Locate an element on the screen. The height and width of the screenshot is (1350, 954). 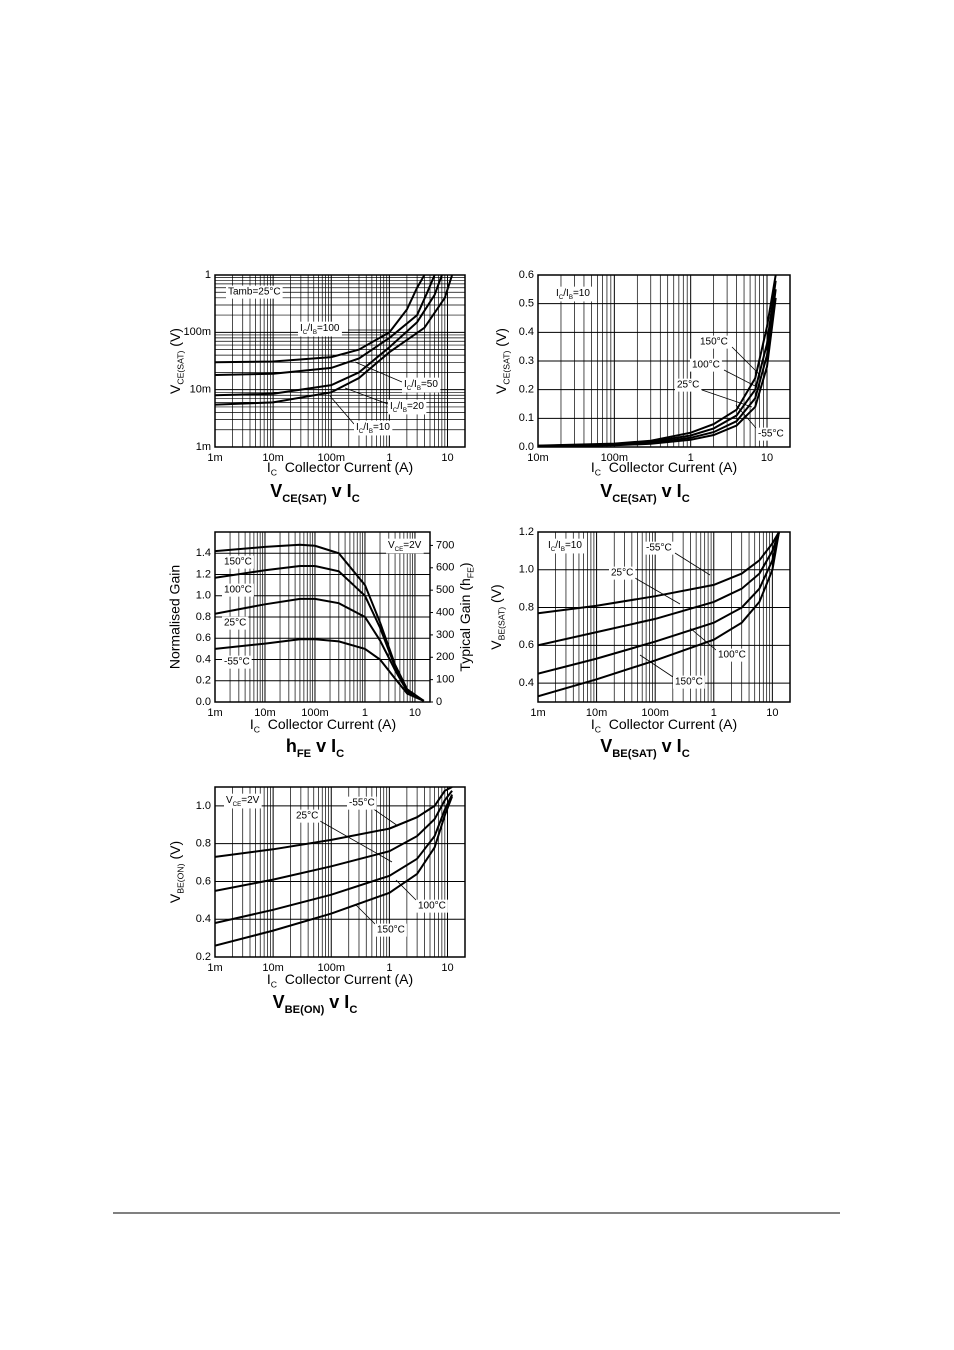
series-label: -55°C is located at coordinates (362, 803).